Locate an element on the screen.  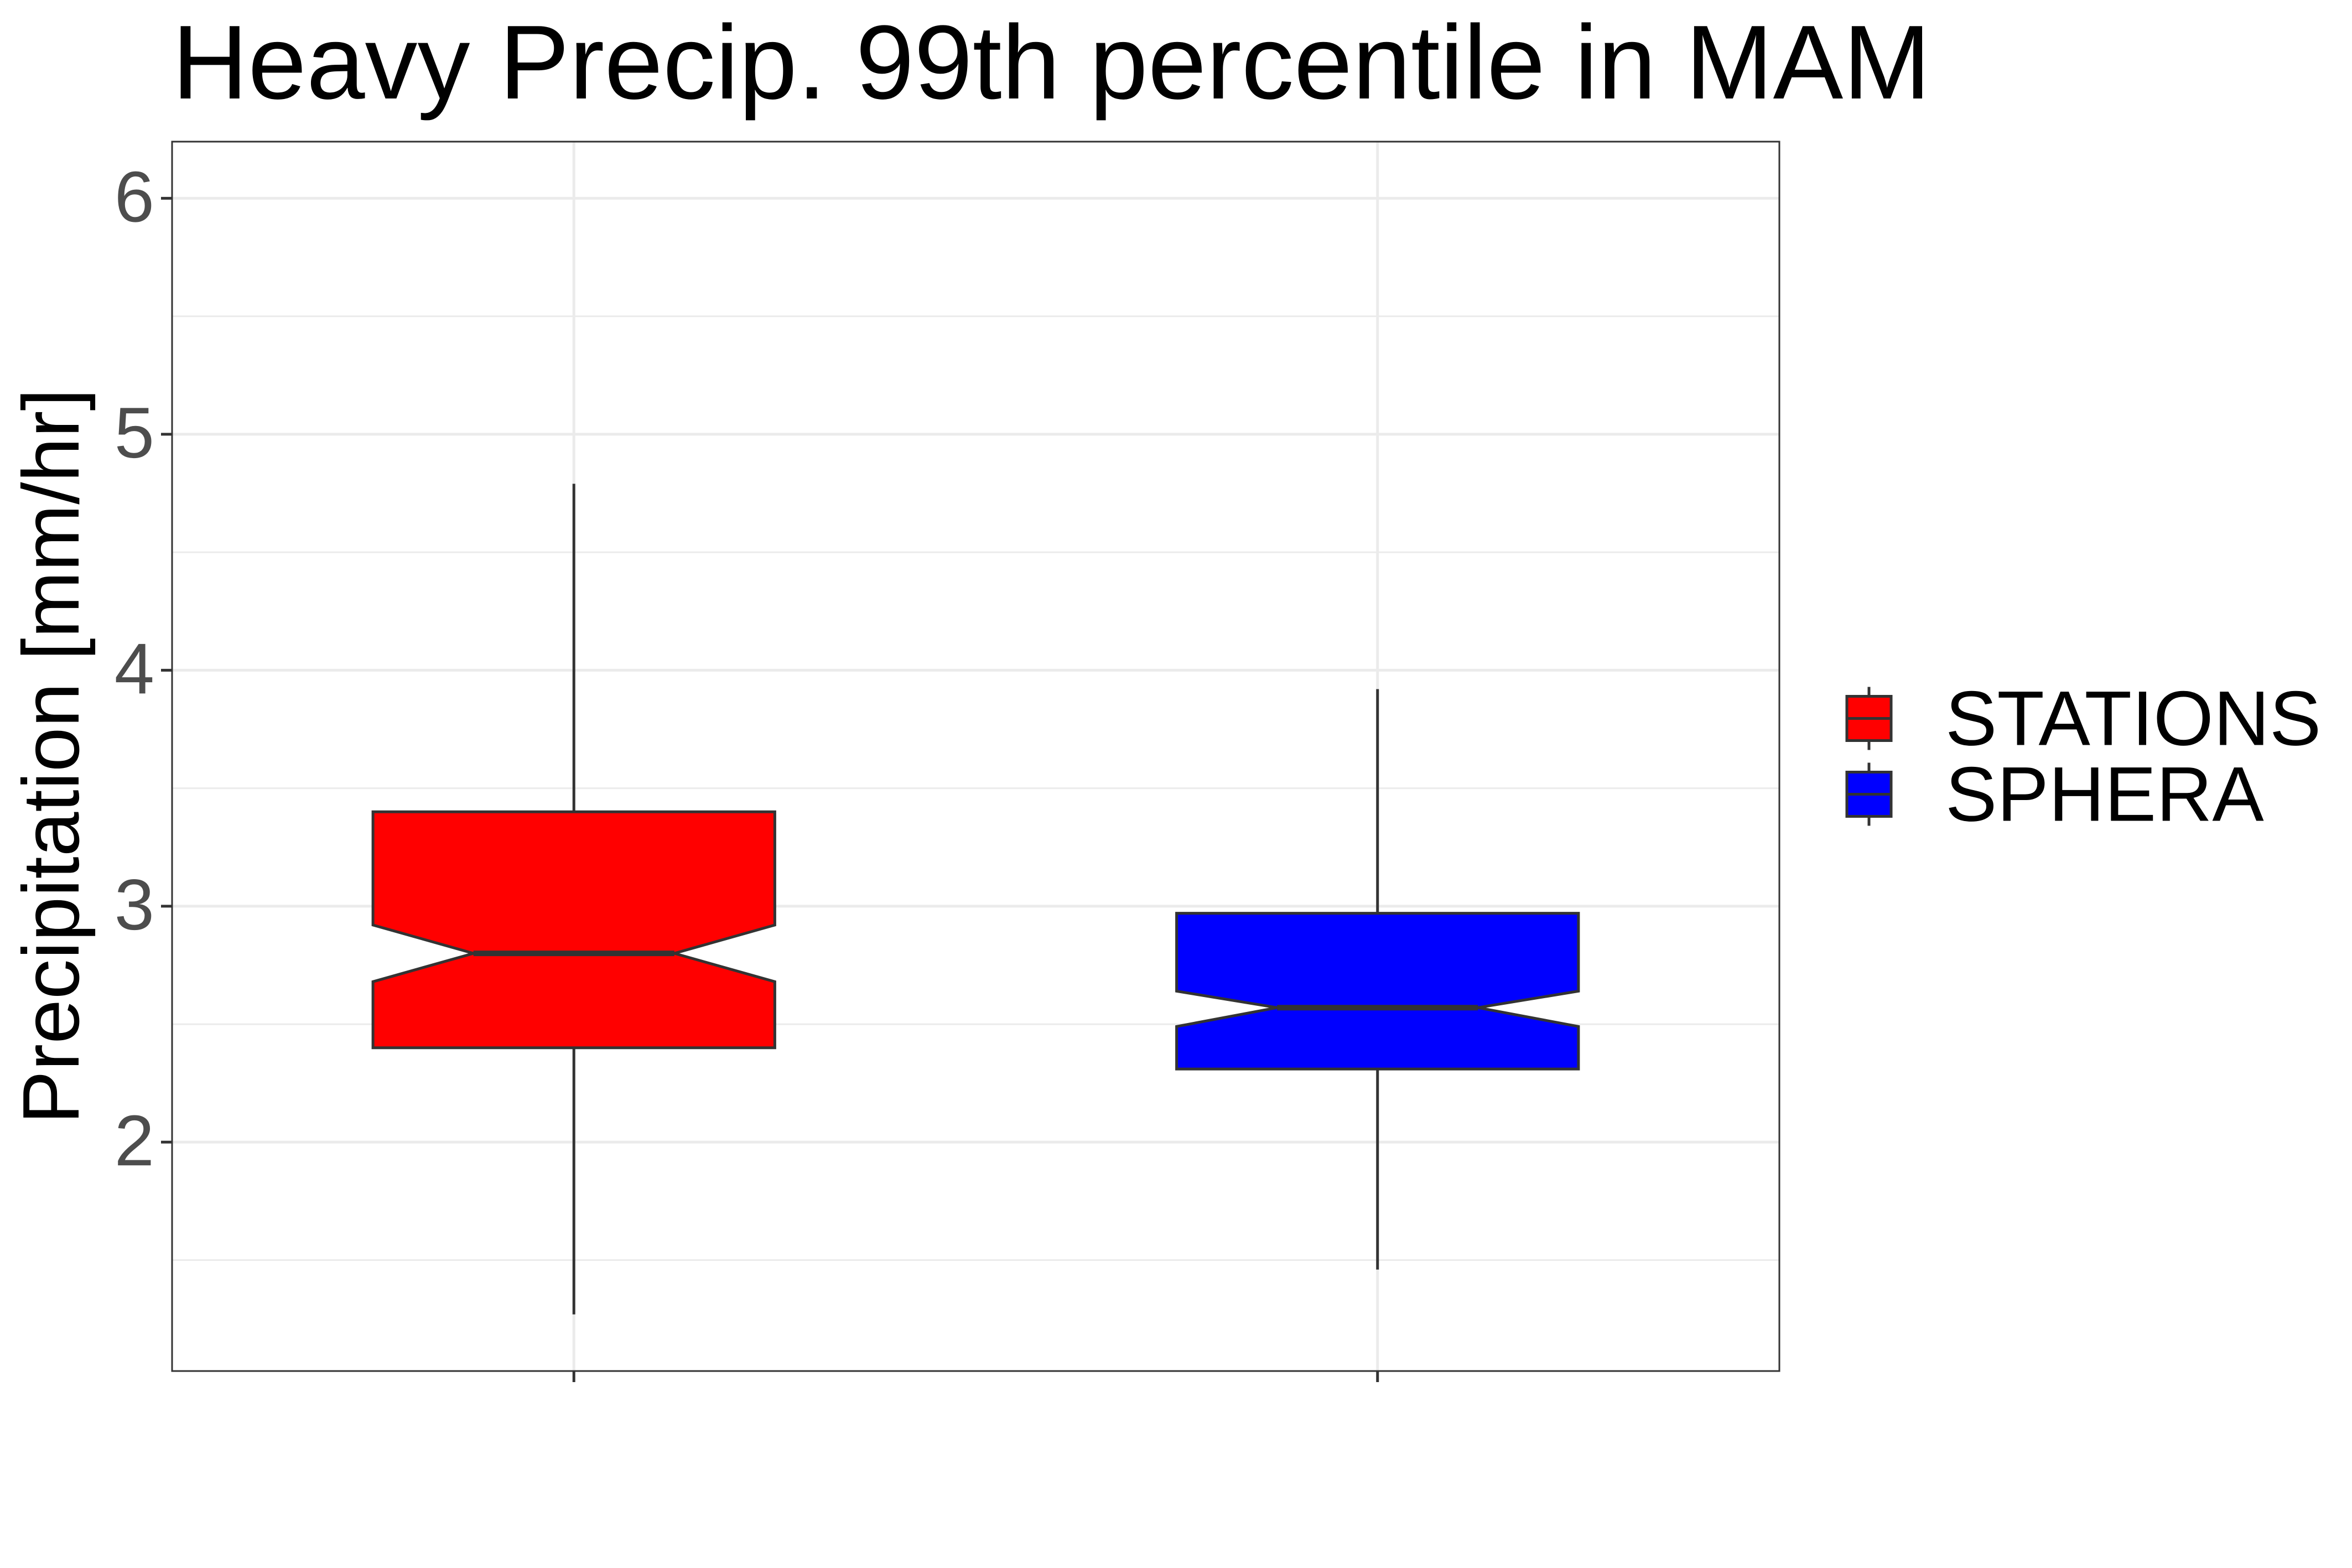
legend-item-stations: STATIONS is located at coordinates (2083, 718).